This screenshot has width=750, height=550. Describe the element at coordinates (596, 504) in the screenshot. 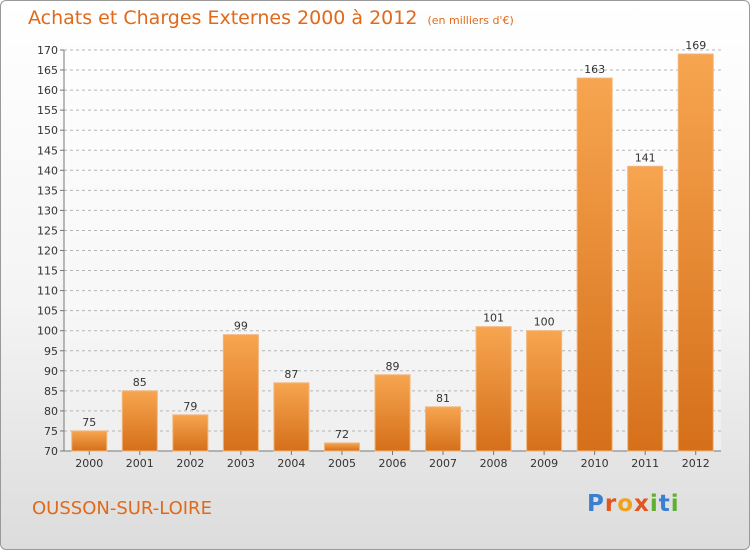

I see `logo-letter: P` at that location.